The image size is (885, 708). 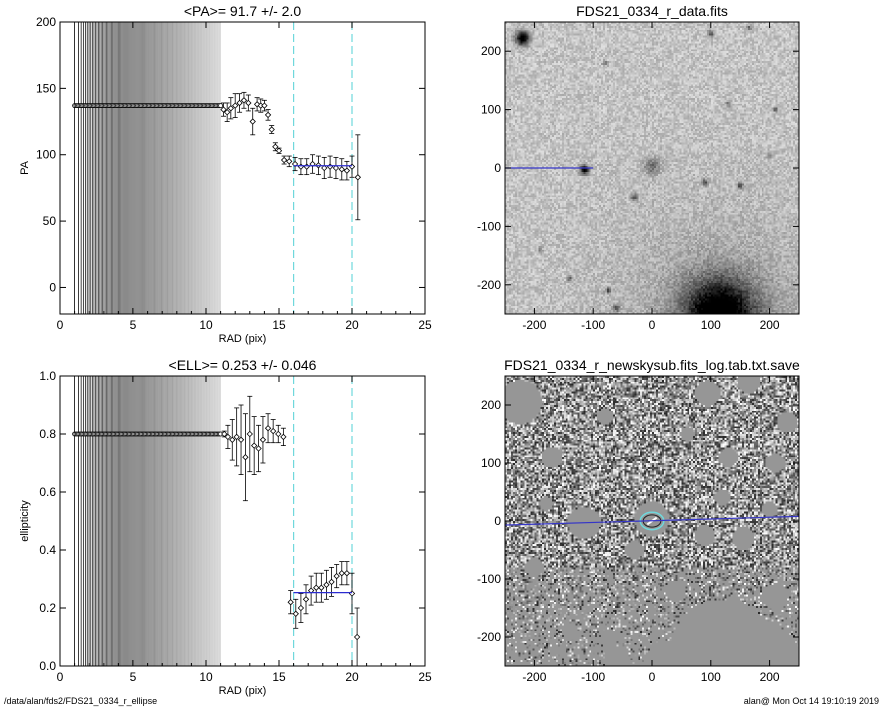 I want to click on y-tick-label: 0.8, so click(x=47, y=434).